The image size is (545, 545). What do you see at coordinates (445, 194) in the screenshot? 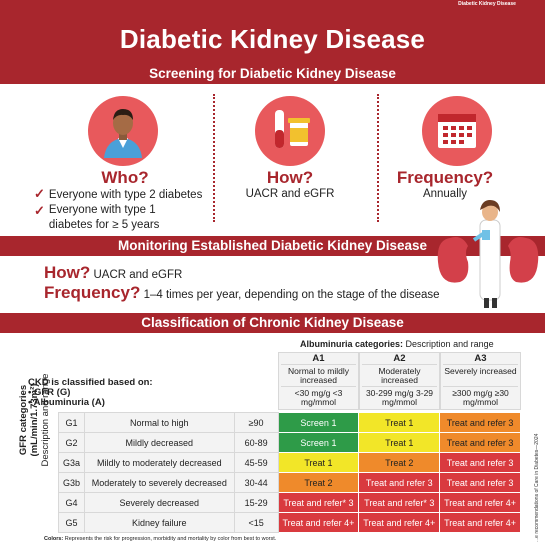
I see `frequency-text: Annually` at bounding box center [445, 194].